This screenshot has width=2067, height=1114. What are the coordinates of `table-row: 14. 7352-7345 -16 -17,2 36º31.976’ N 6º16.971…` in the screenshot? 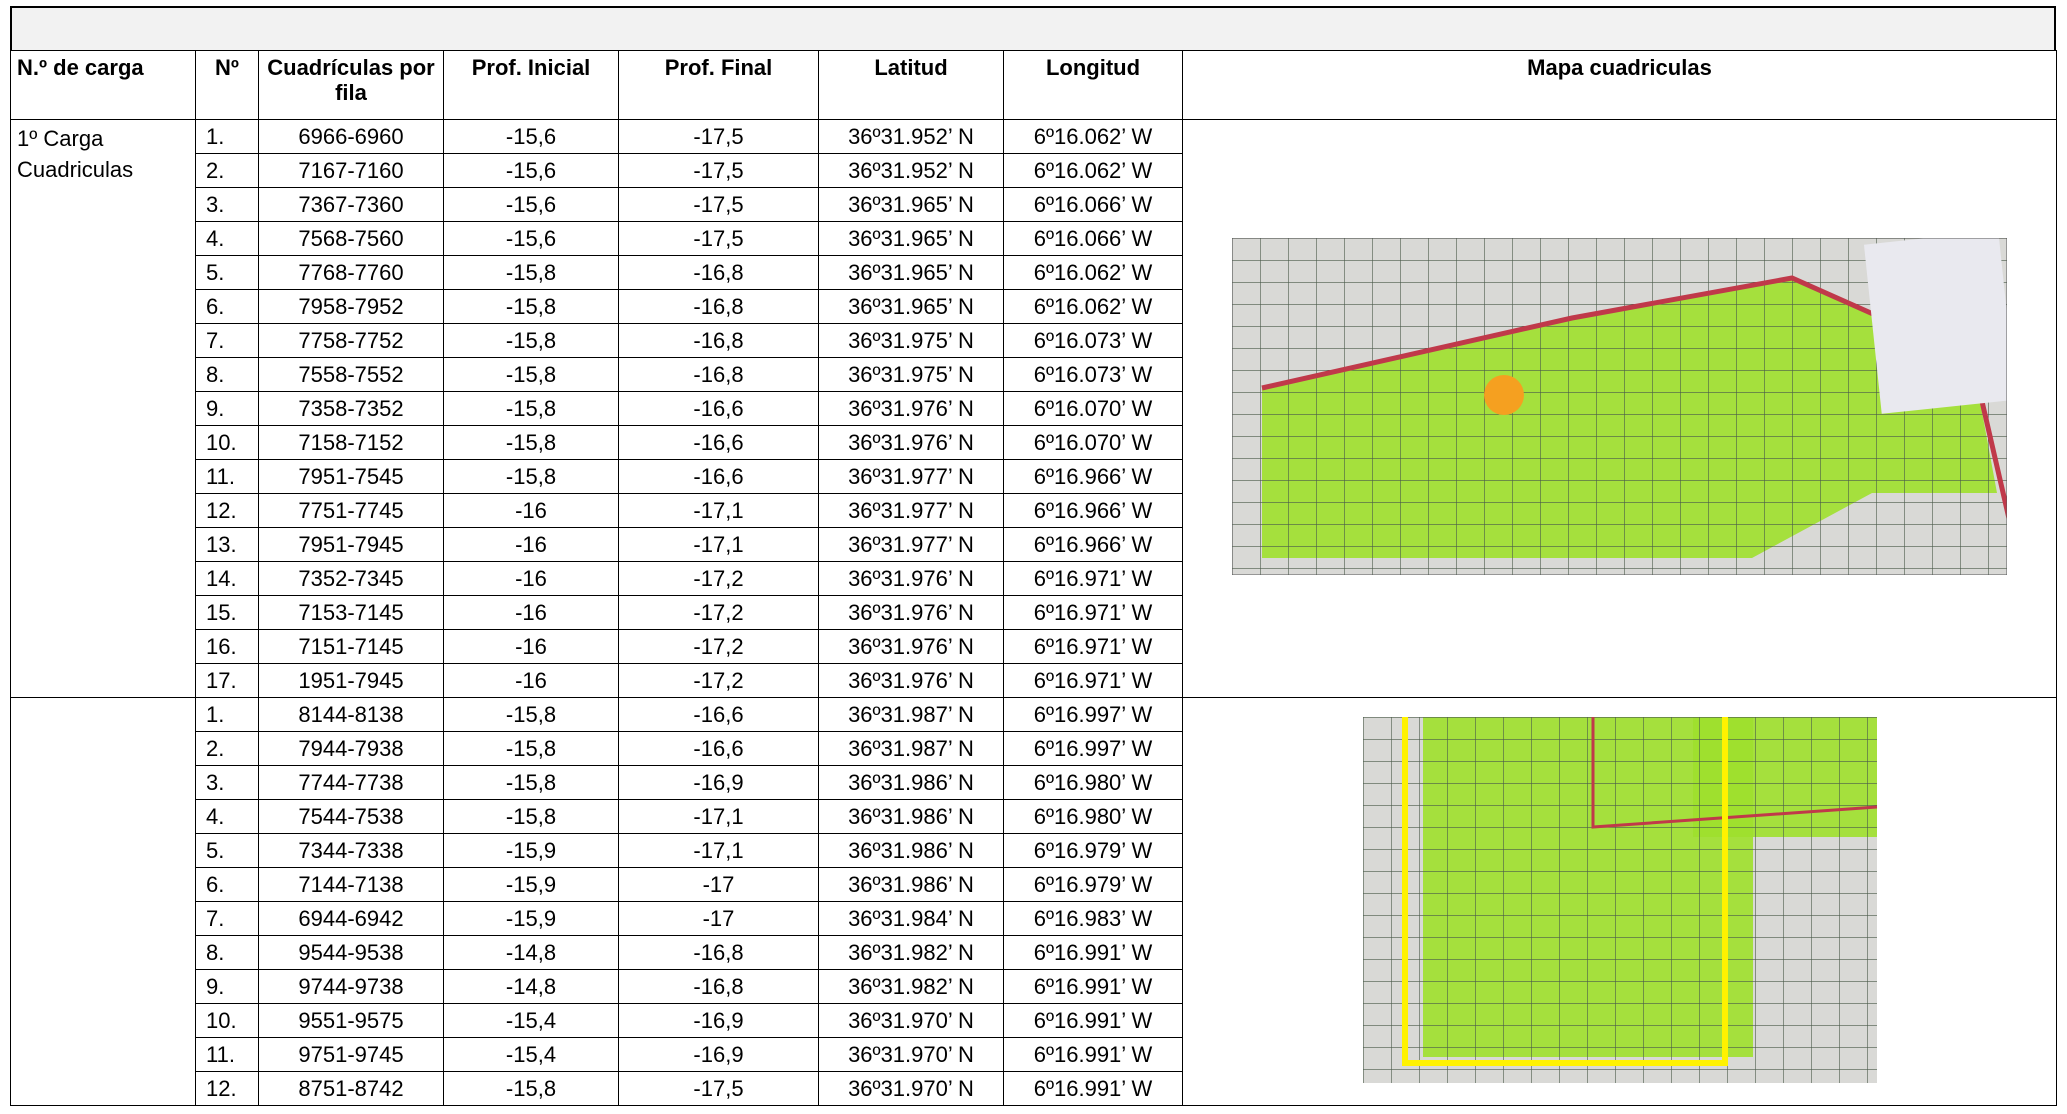 It's located at (1034, 578).